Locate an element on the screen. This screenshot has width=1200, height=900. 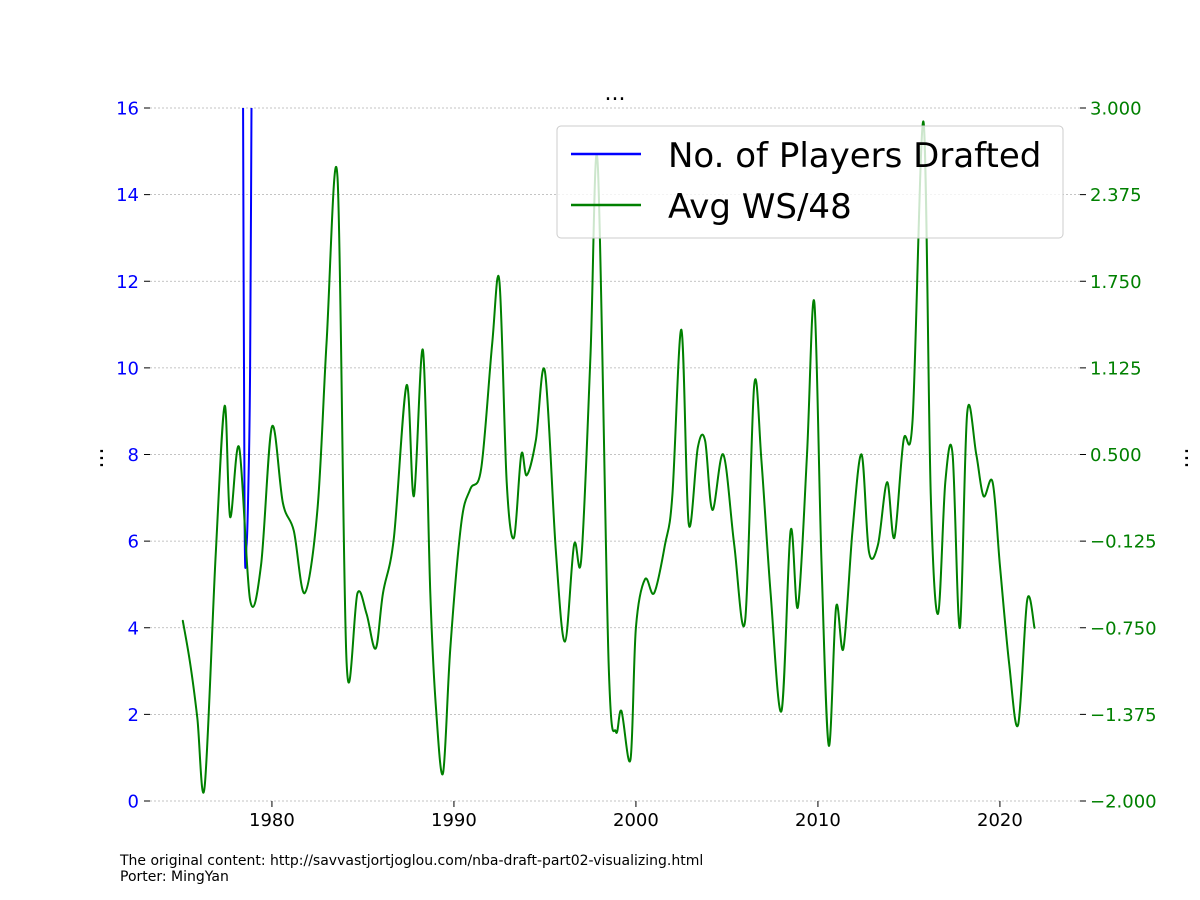
legend: No. of Players Drafted Avg WS/48 is located at coordinates (810, 182).